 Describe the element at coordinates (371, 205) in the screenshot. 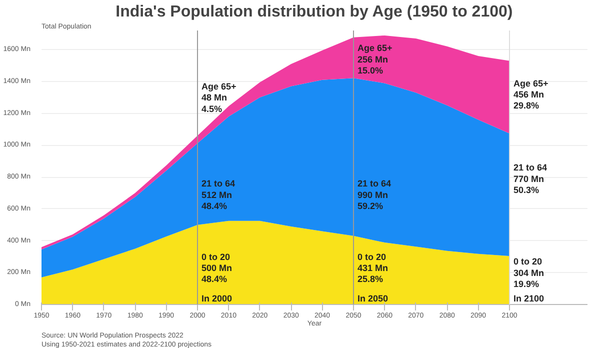

I see `annotation: 59.2%` at that location.